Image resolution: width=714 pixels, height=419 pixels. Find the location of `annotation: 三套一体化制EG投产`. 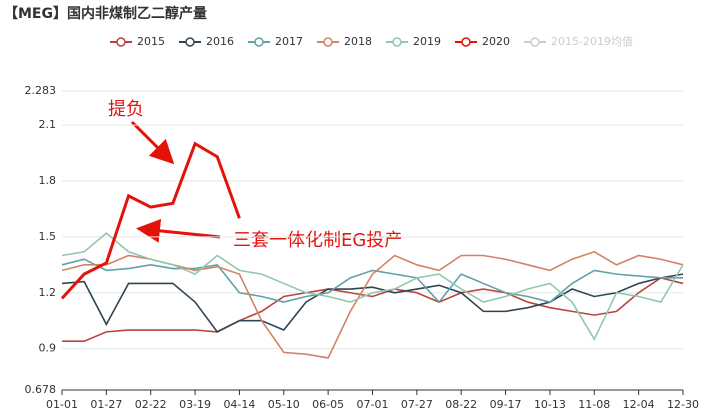

annotation: 三套一体化制EG投产 is located at coordinates (317, 240).